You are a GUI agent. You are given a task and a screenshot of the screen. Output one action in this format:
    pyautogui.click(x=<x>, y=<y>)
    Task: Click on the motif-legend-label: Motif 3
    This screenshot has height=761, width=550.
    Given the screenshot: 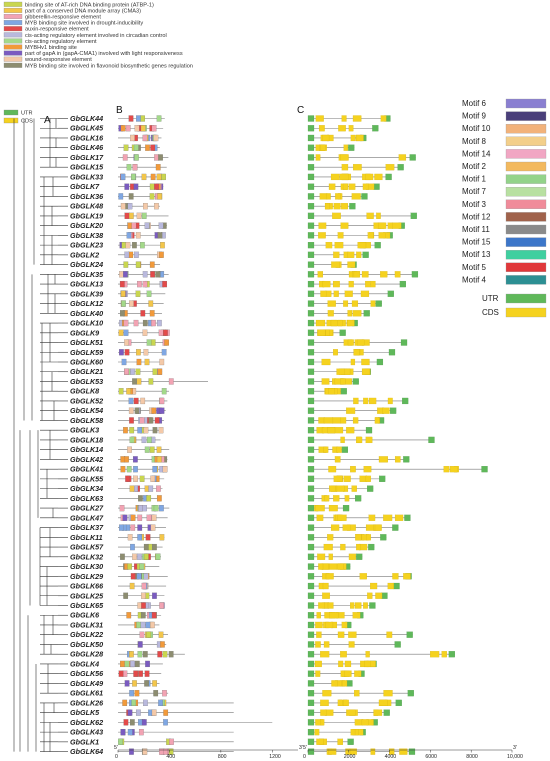 What is the action you would take?
    pyautogui.click(x=474, y=204)
    